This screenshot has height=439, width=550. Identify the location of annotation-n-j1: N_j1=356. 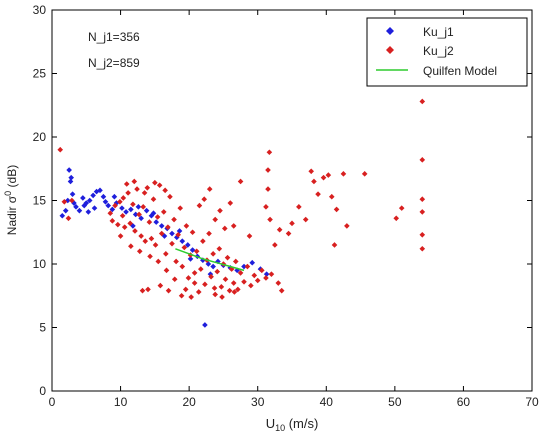
(114, 37).